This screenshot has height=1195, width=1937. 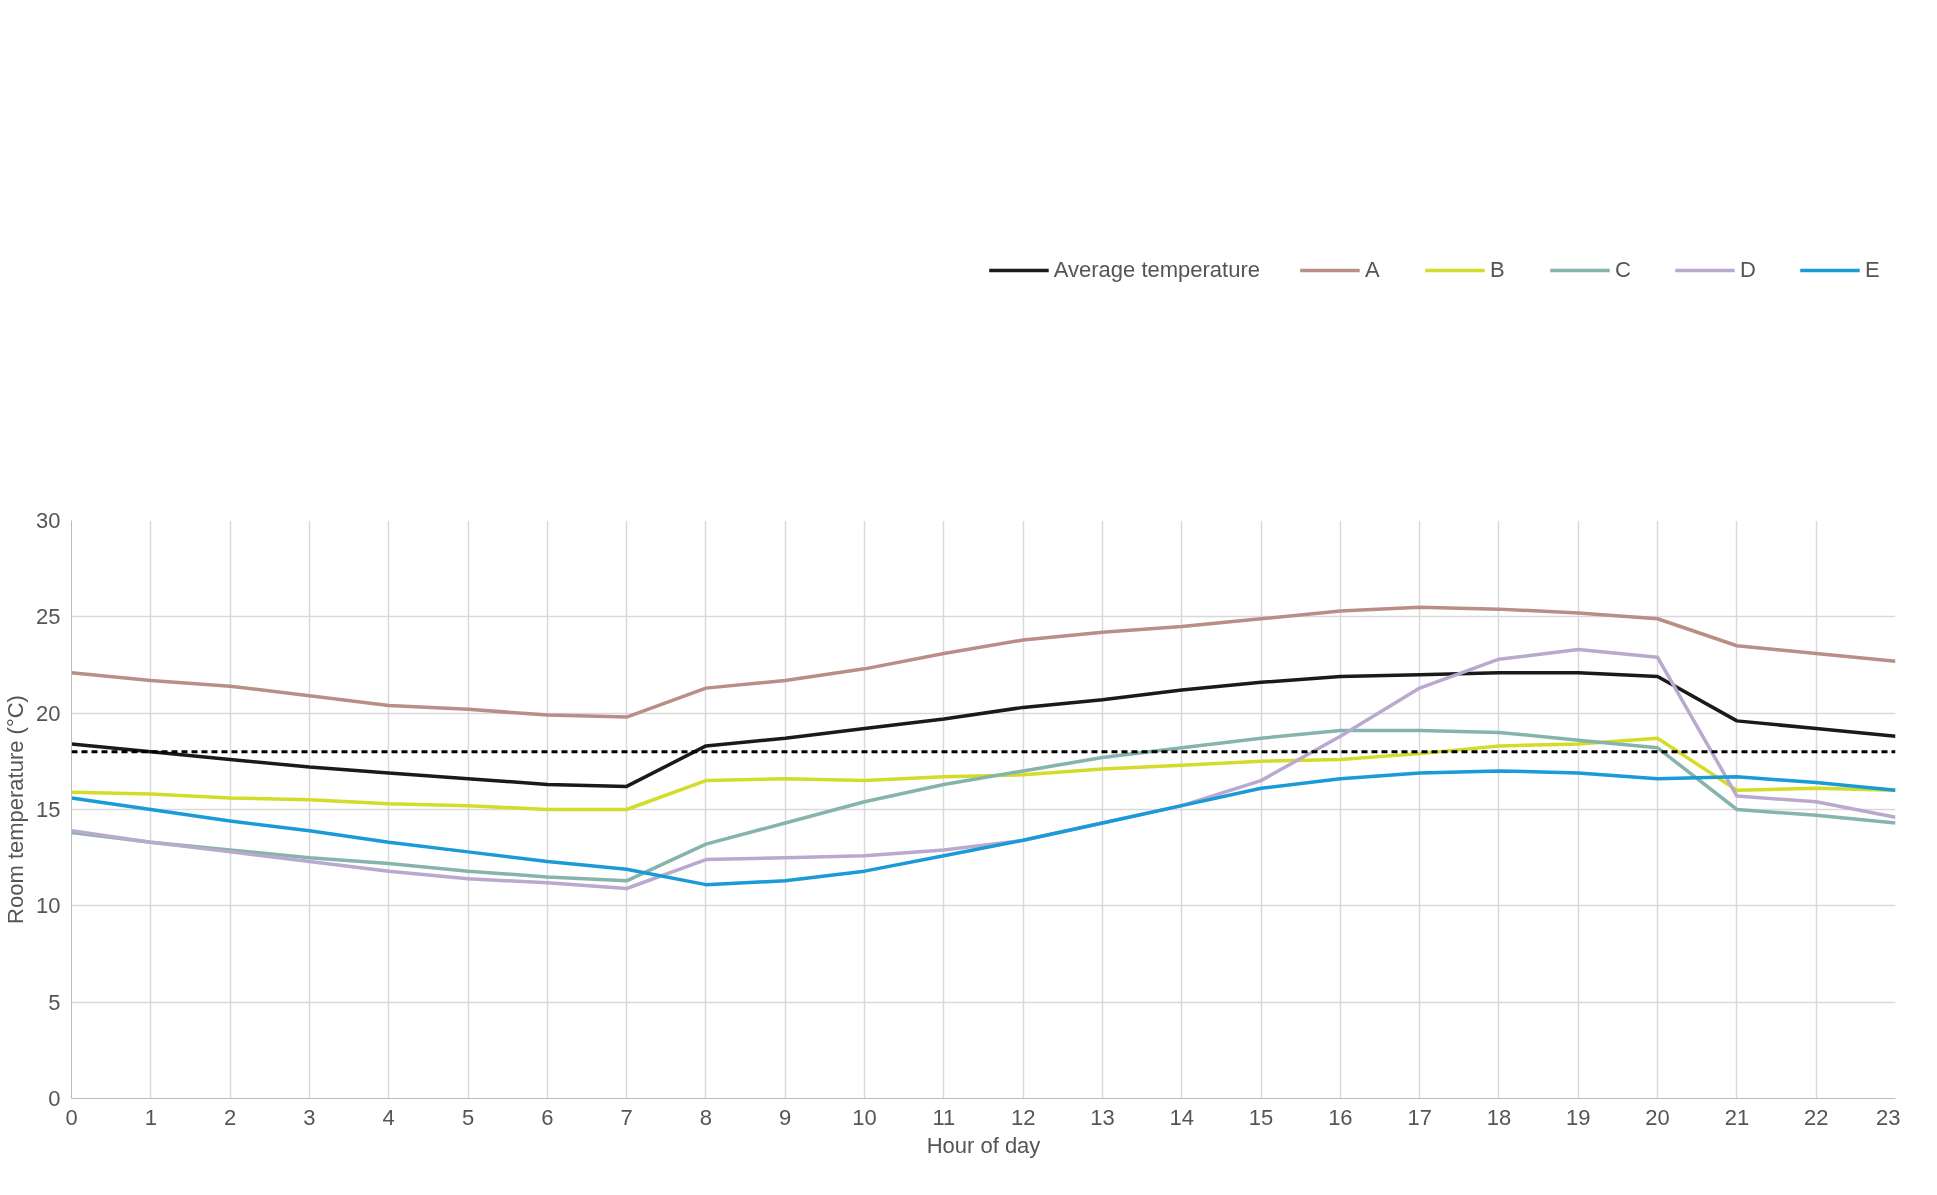 I want to click on y-tick-label: 0, so click(x=54, y=1098).